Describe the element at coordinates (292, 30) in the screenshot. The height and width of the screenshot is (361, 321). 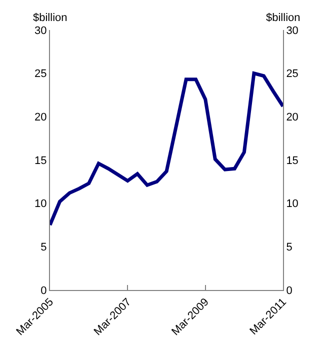
I see `y2-tick-label: 30` at that location.